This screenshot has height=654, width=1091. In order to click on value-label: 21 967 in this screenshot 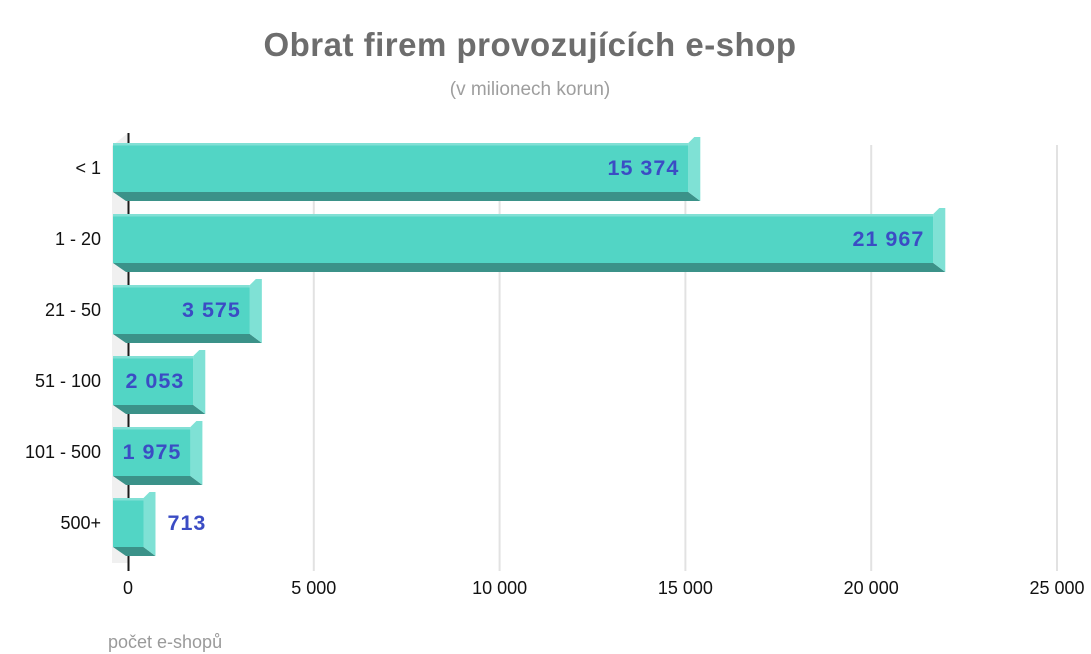, I will do `click(889, 239)`.